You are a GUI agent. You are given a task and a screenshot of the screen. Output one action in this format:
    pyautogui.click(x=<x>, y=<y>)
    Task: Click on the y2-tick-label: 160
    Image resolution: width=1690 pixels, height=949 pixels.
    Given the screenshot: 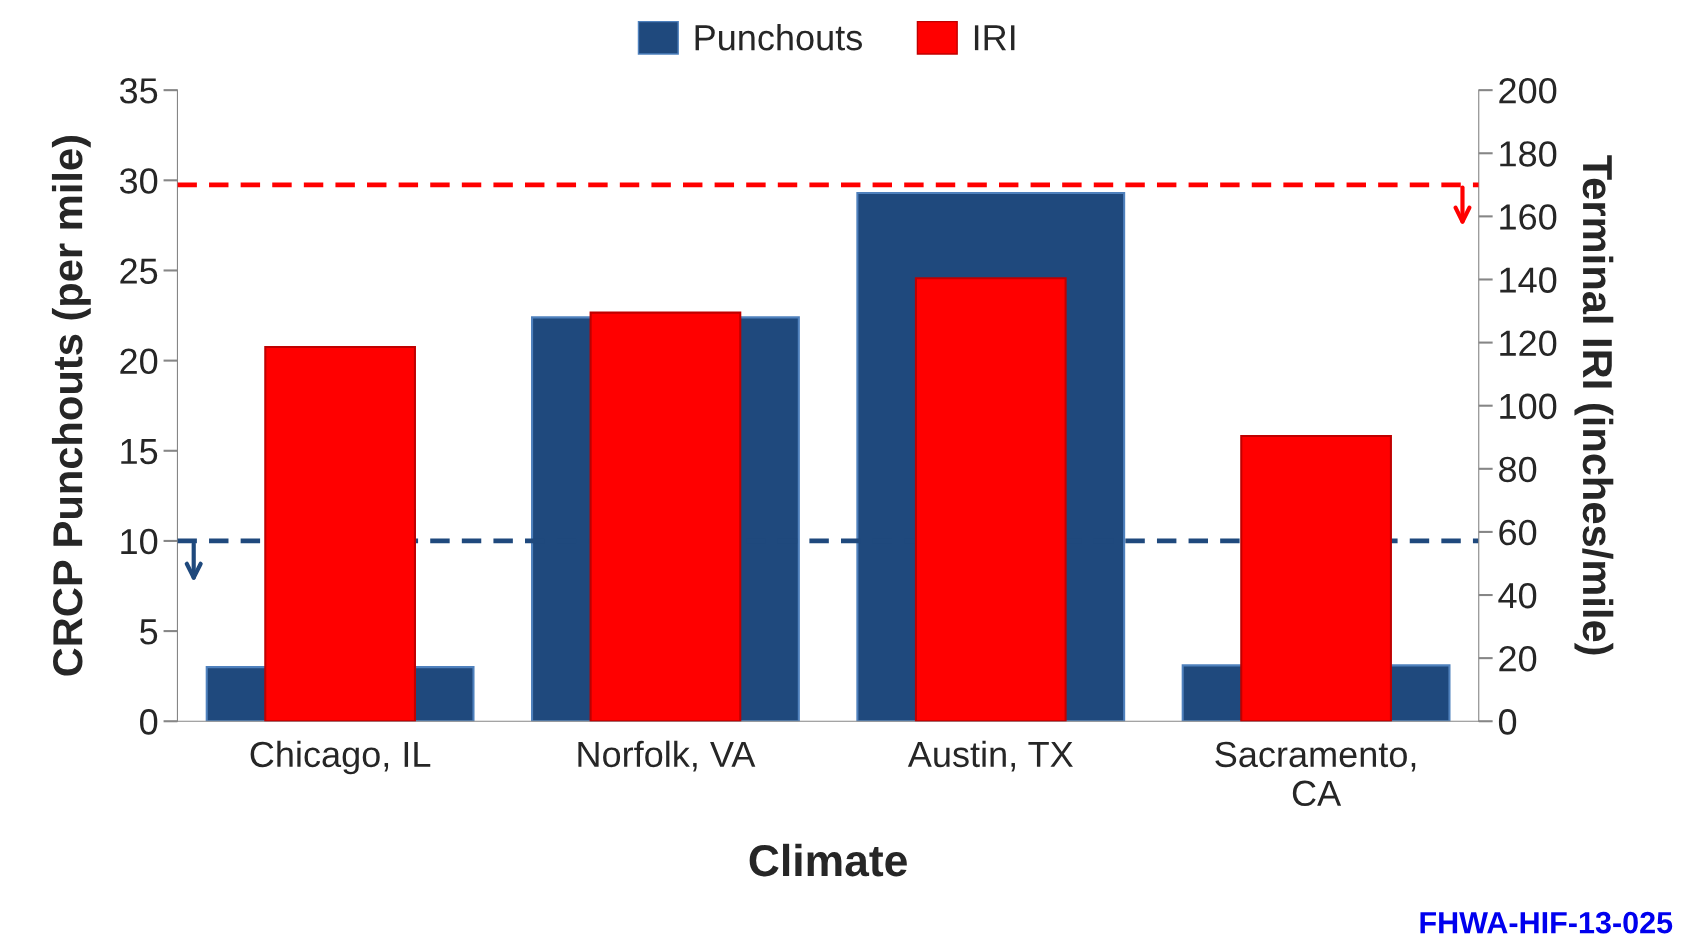 What is the action you would take?
    pyautogui.click(x=1528, y=217)
    